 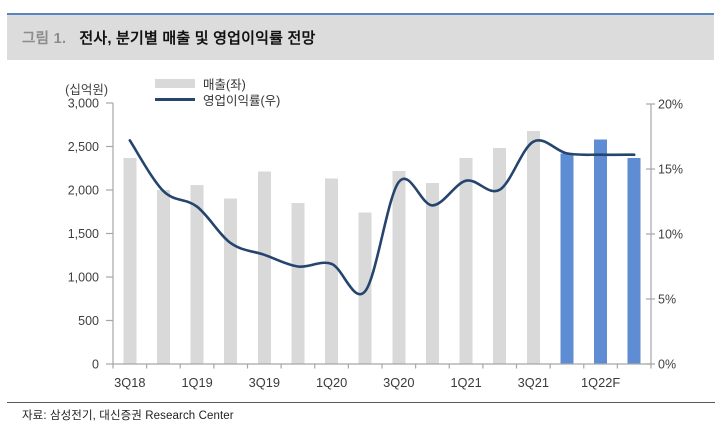 I want to click on y-left-tick-label: 3,000, so click(x=83, y=103).